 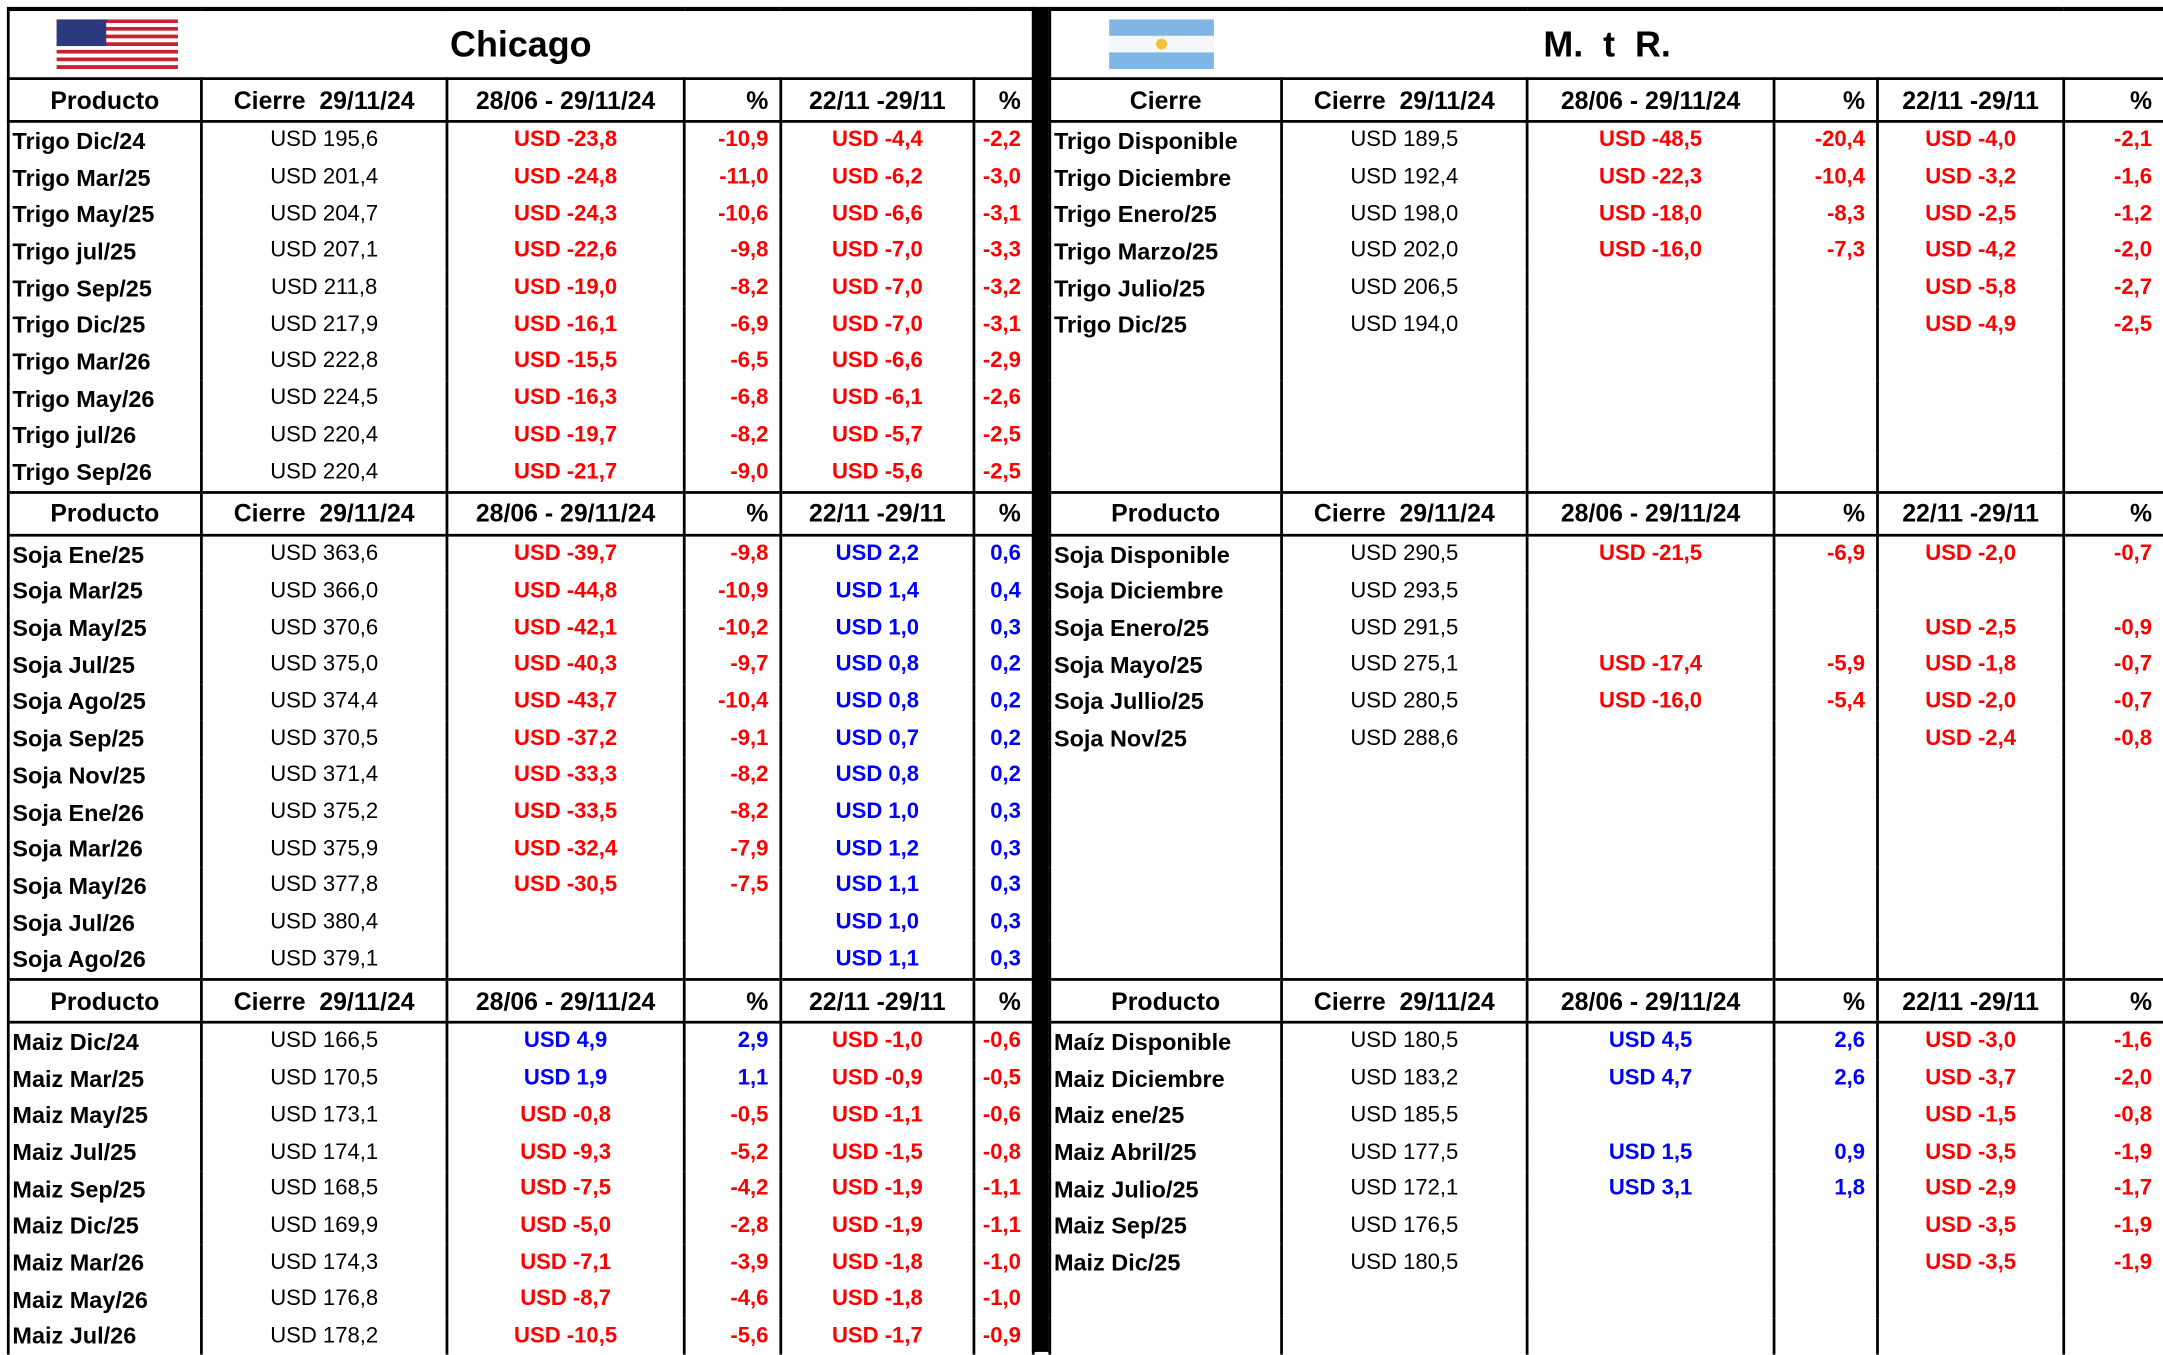 What do you see at coordinates (732, 140) in the screenshot?
I see `cell: -10,9` at bounding box center [732, 140].